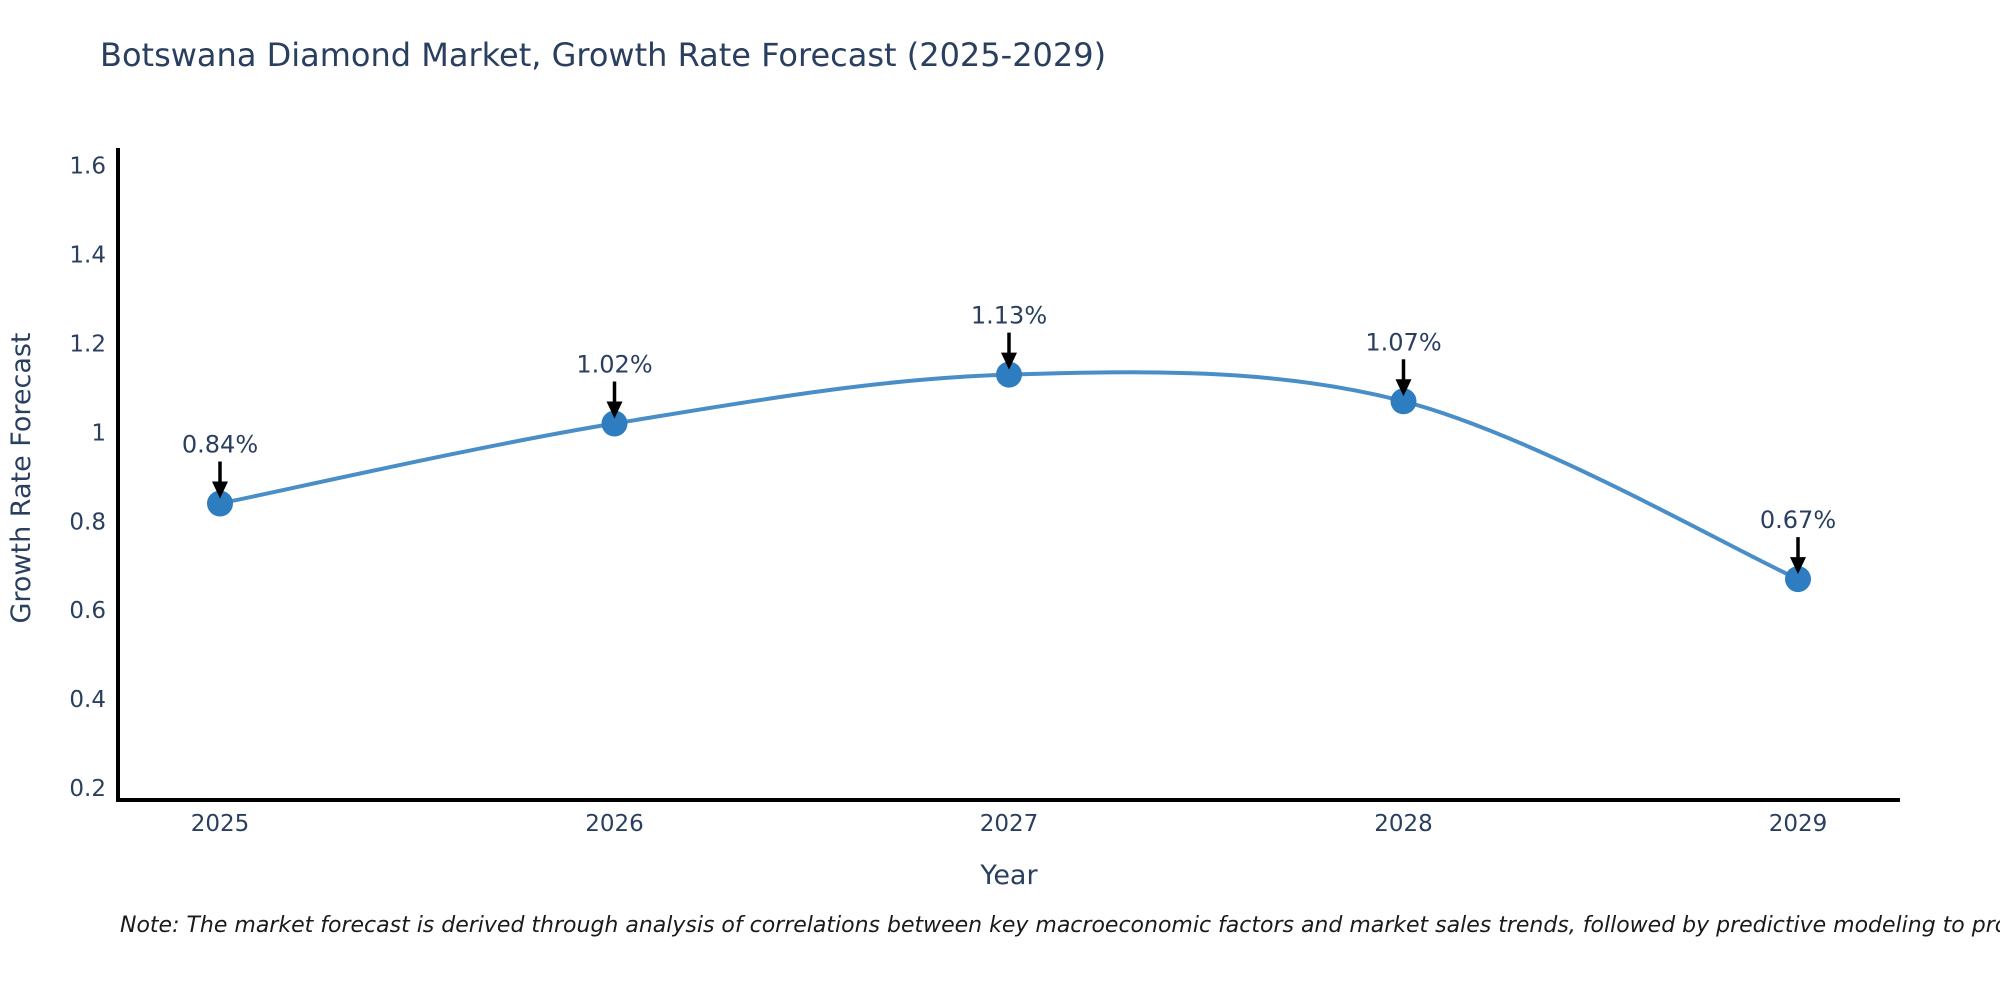 Image resolution: width=2000 pixels, height=1000 pixels. Describe the element at coordinates (98, 433) in the screenshot. I see `y-tick-label: 1` at that location.